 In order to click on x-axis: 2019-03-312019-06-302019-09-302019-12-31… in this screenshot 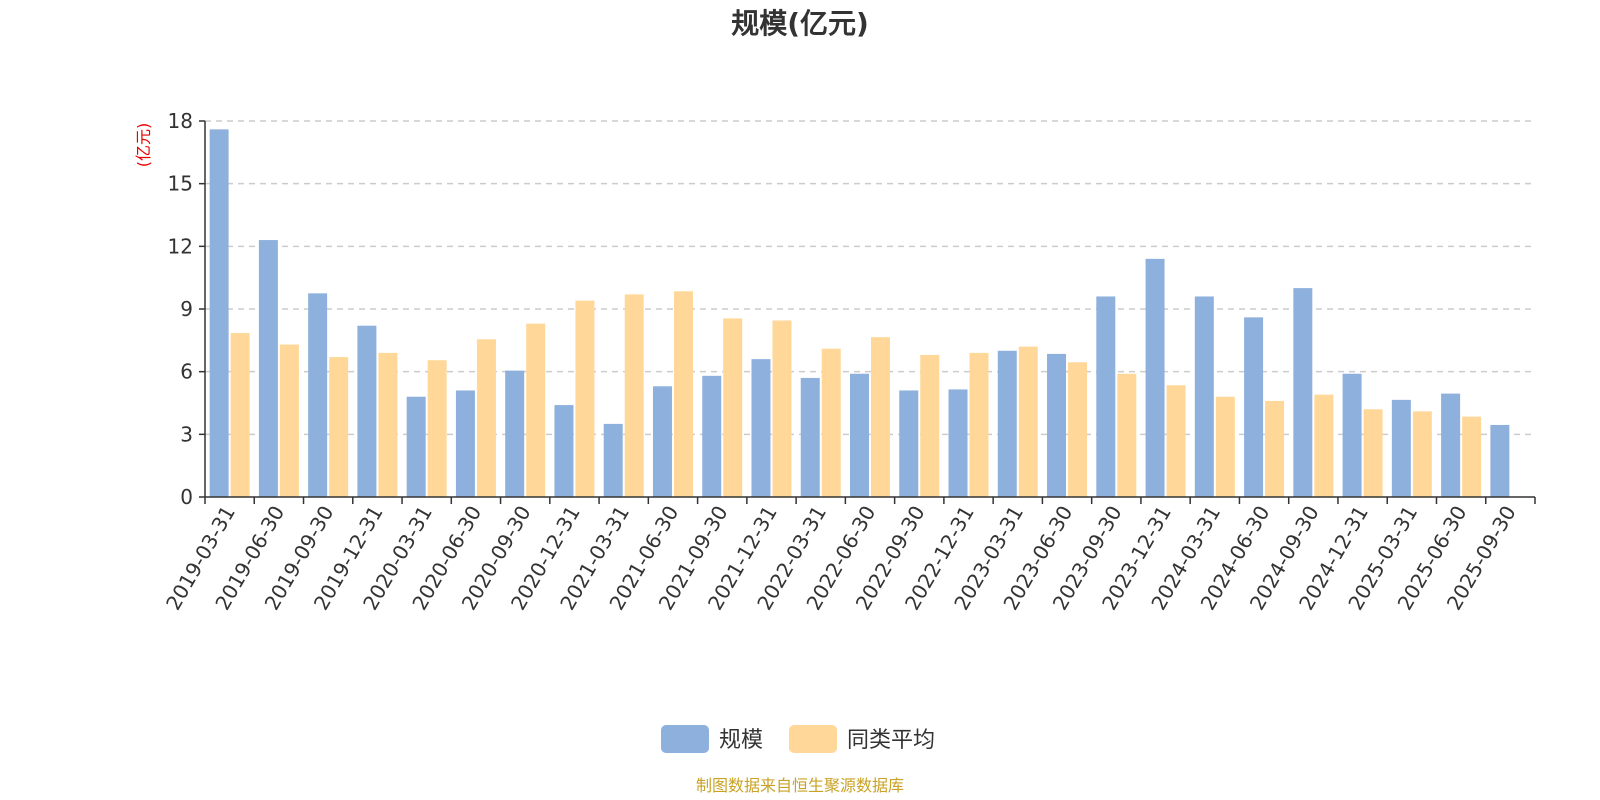, I will do `click(848, 555)`.